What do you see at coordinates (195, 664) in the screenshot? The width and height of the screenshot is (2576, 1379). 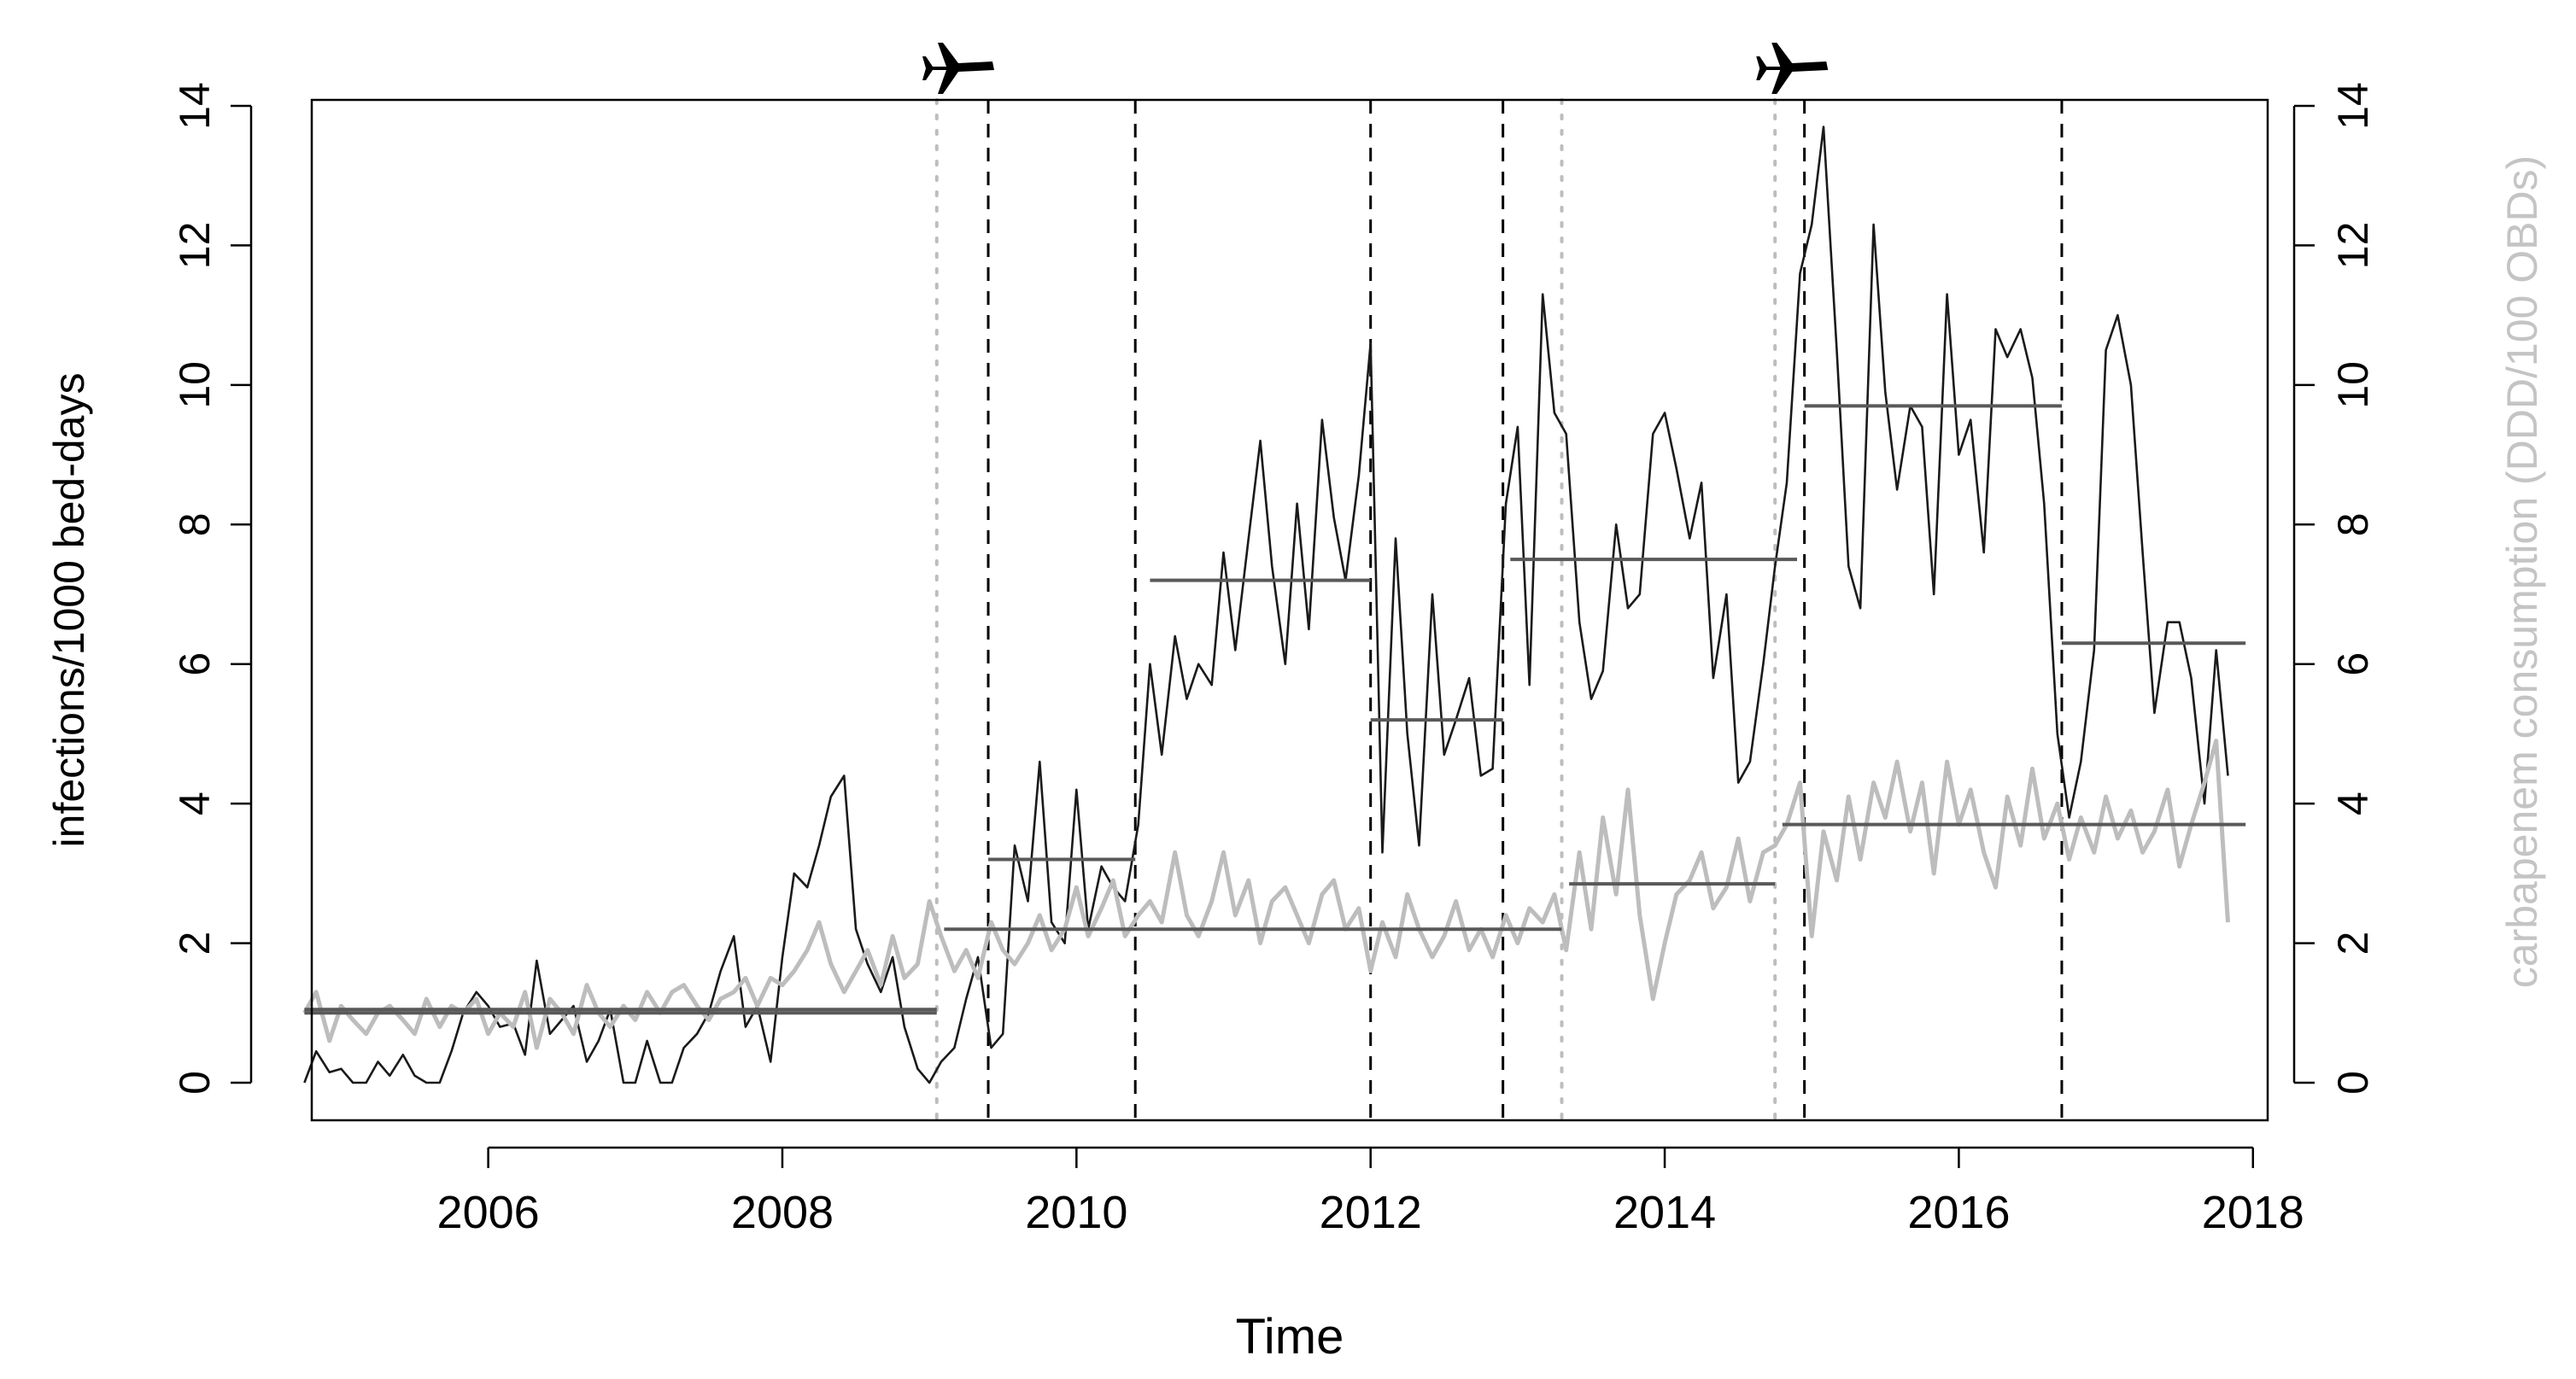 I see `left-tick-label: 6` at bounding box center [195, 664].